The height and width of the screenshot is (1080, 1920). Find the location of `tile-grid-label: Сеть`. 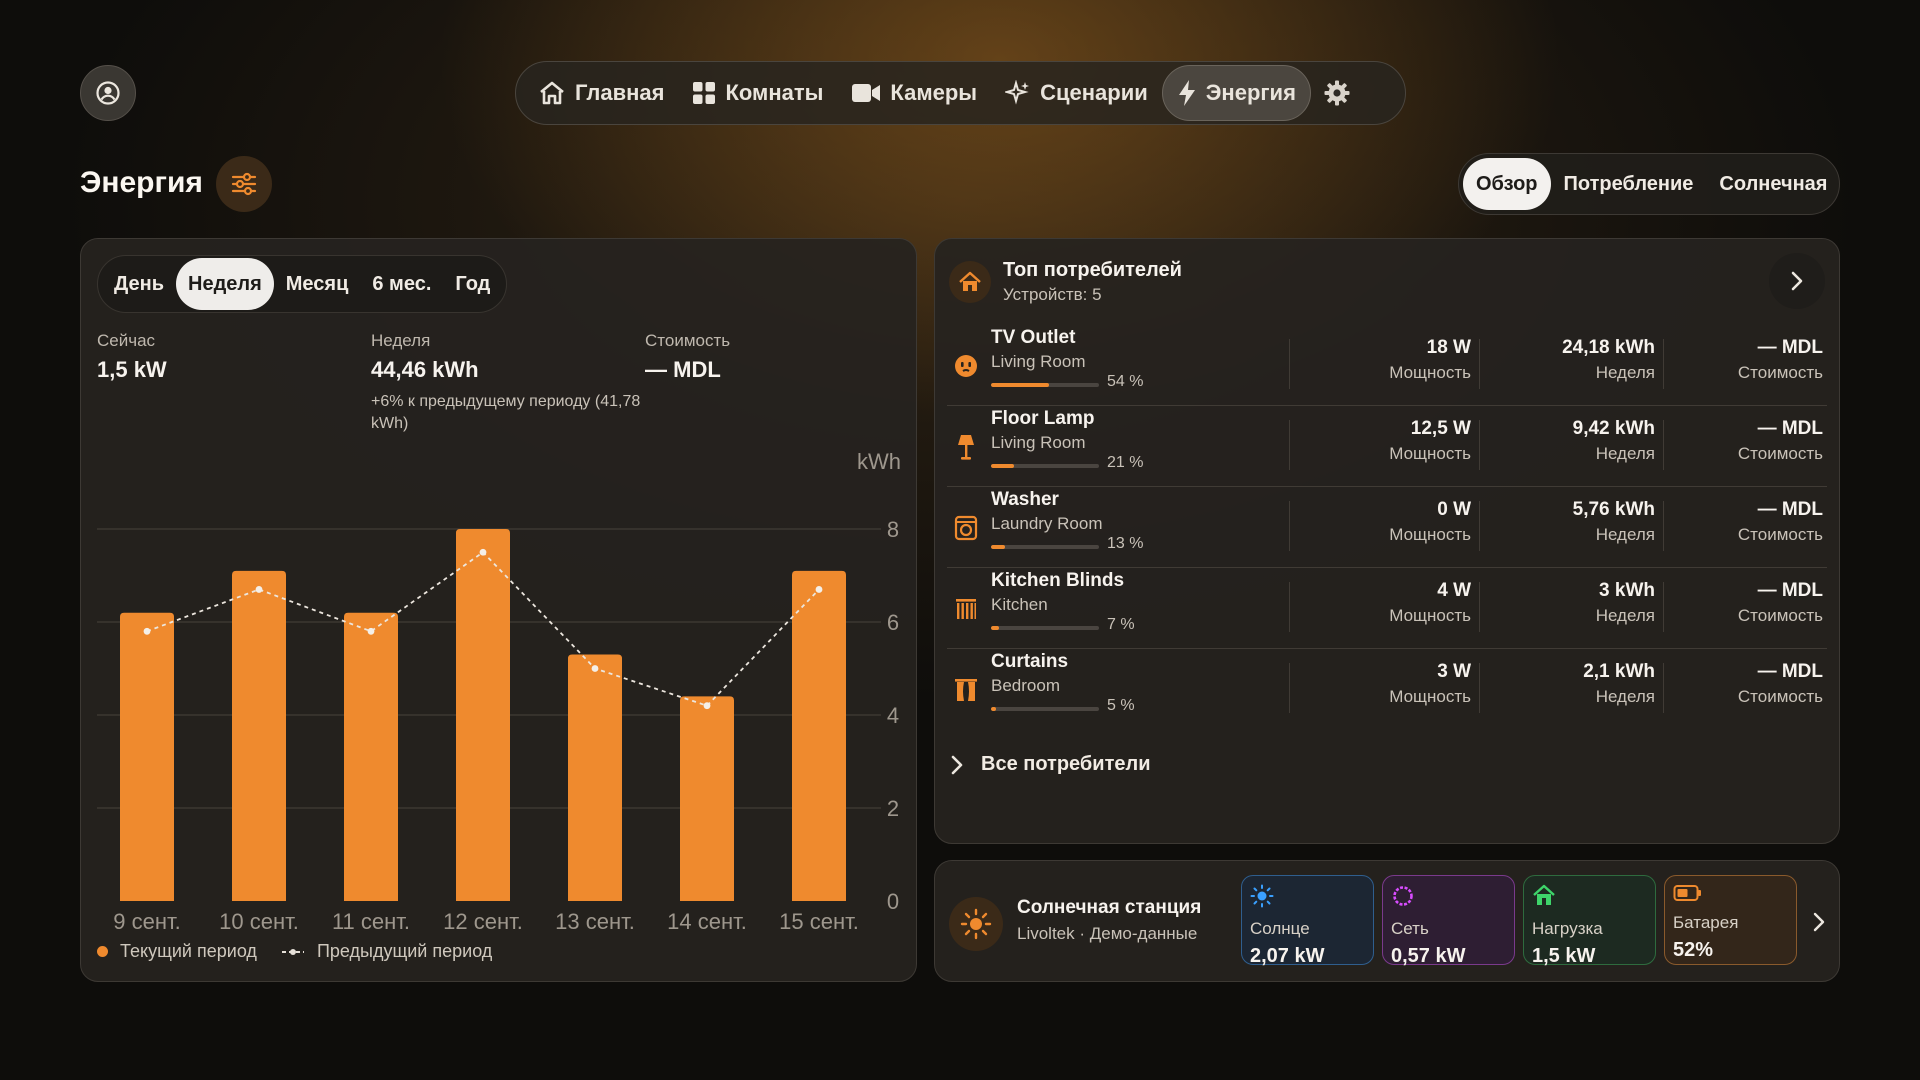

tile-grid-label: Сеть is located at coordinates (1410, 928).